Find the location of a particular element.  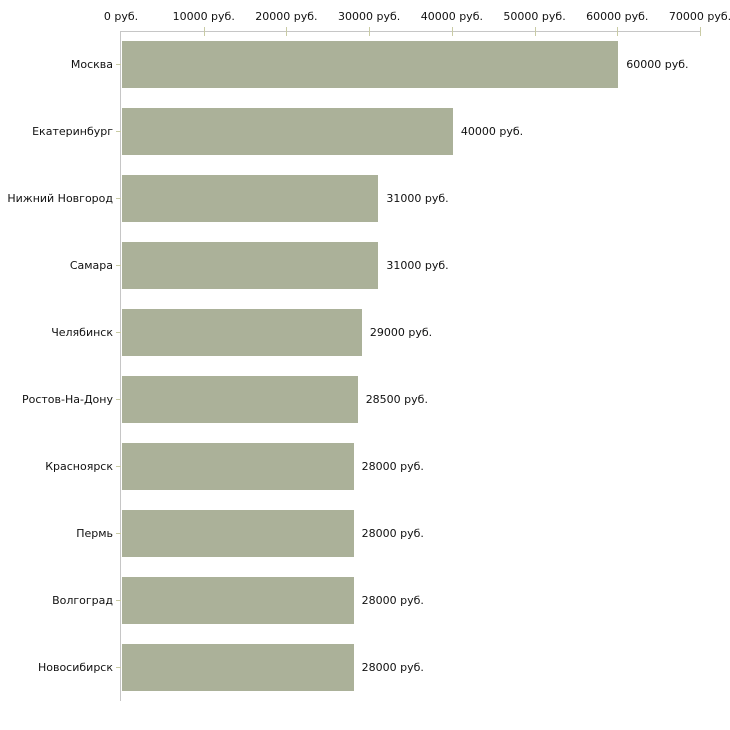

category-label: Челябинск is located at coordinates (82, 332).